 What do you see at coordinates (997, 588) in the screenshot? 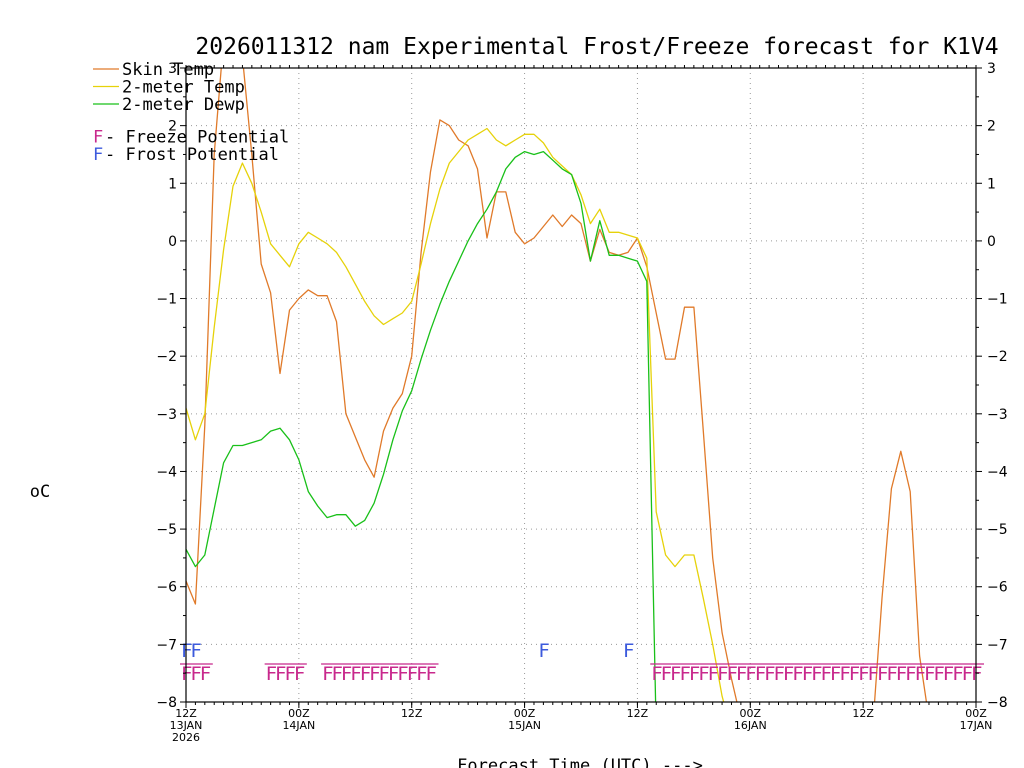
I see `y-tick-label-right: −6` at bounding box center [997, 588].